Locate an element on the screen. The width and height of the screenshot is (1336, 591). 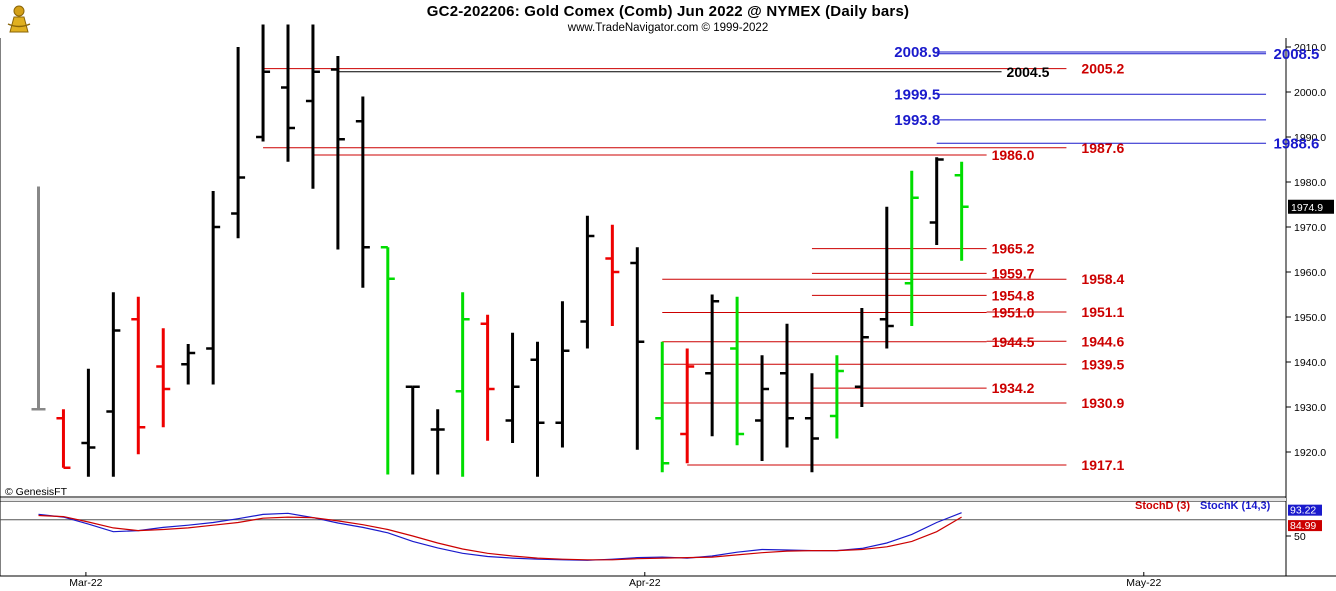
level-label: 1986.0 is located at coordinates (1013, 155).